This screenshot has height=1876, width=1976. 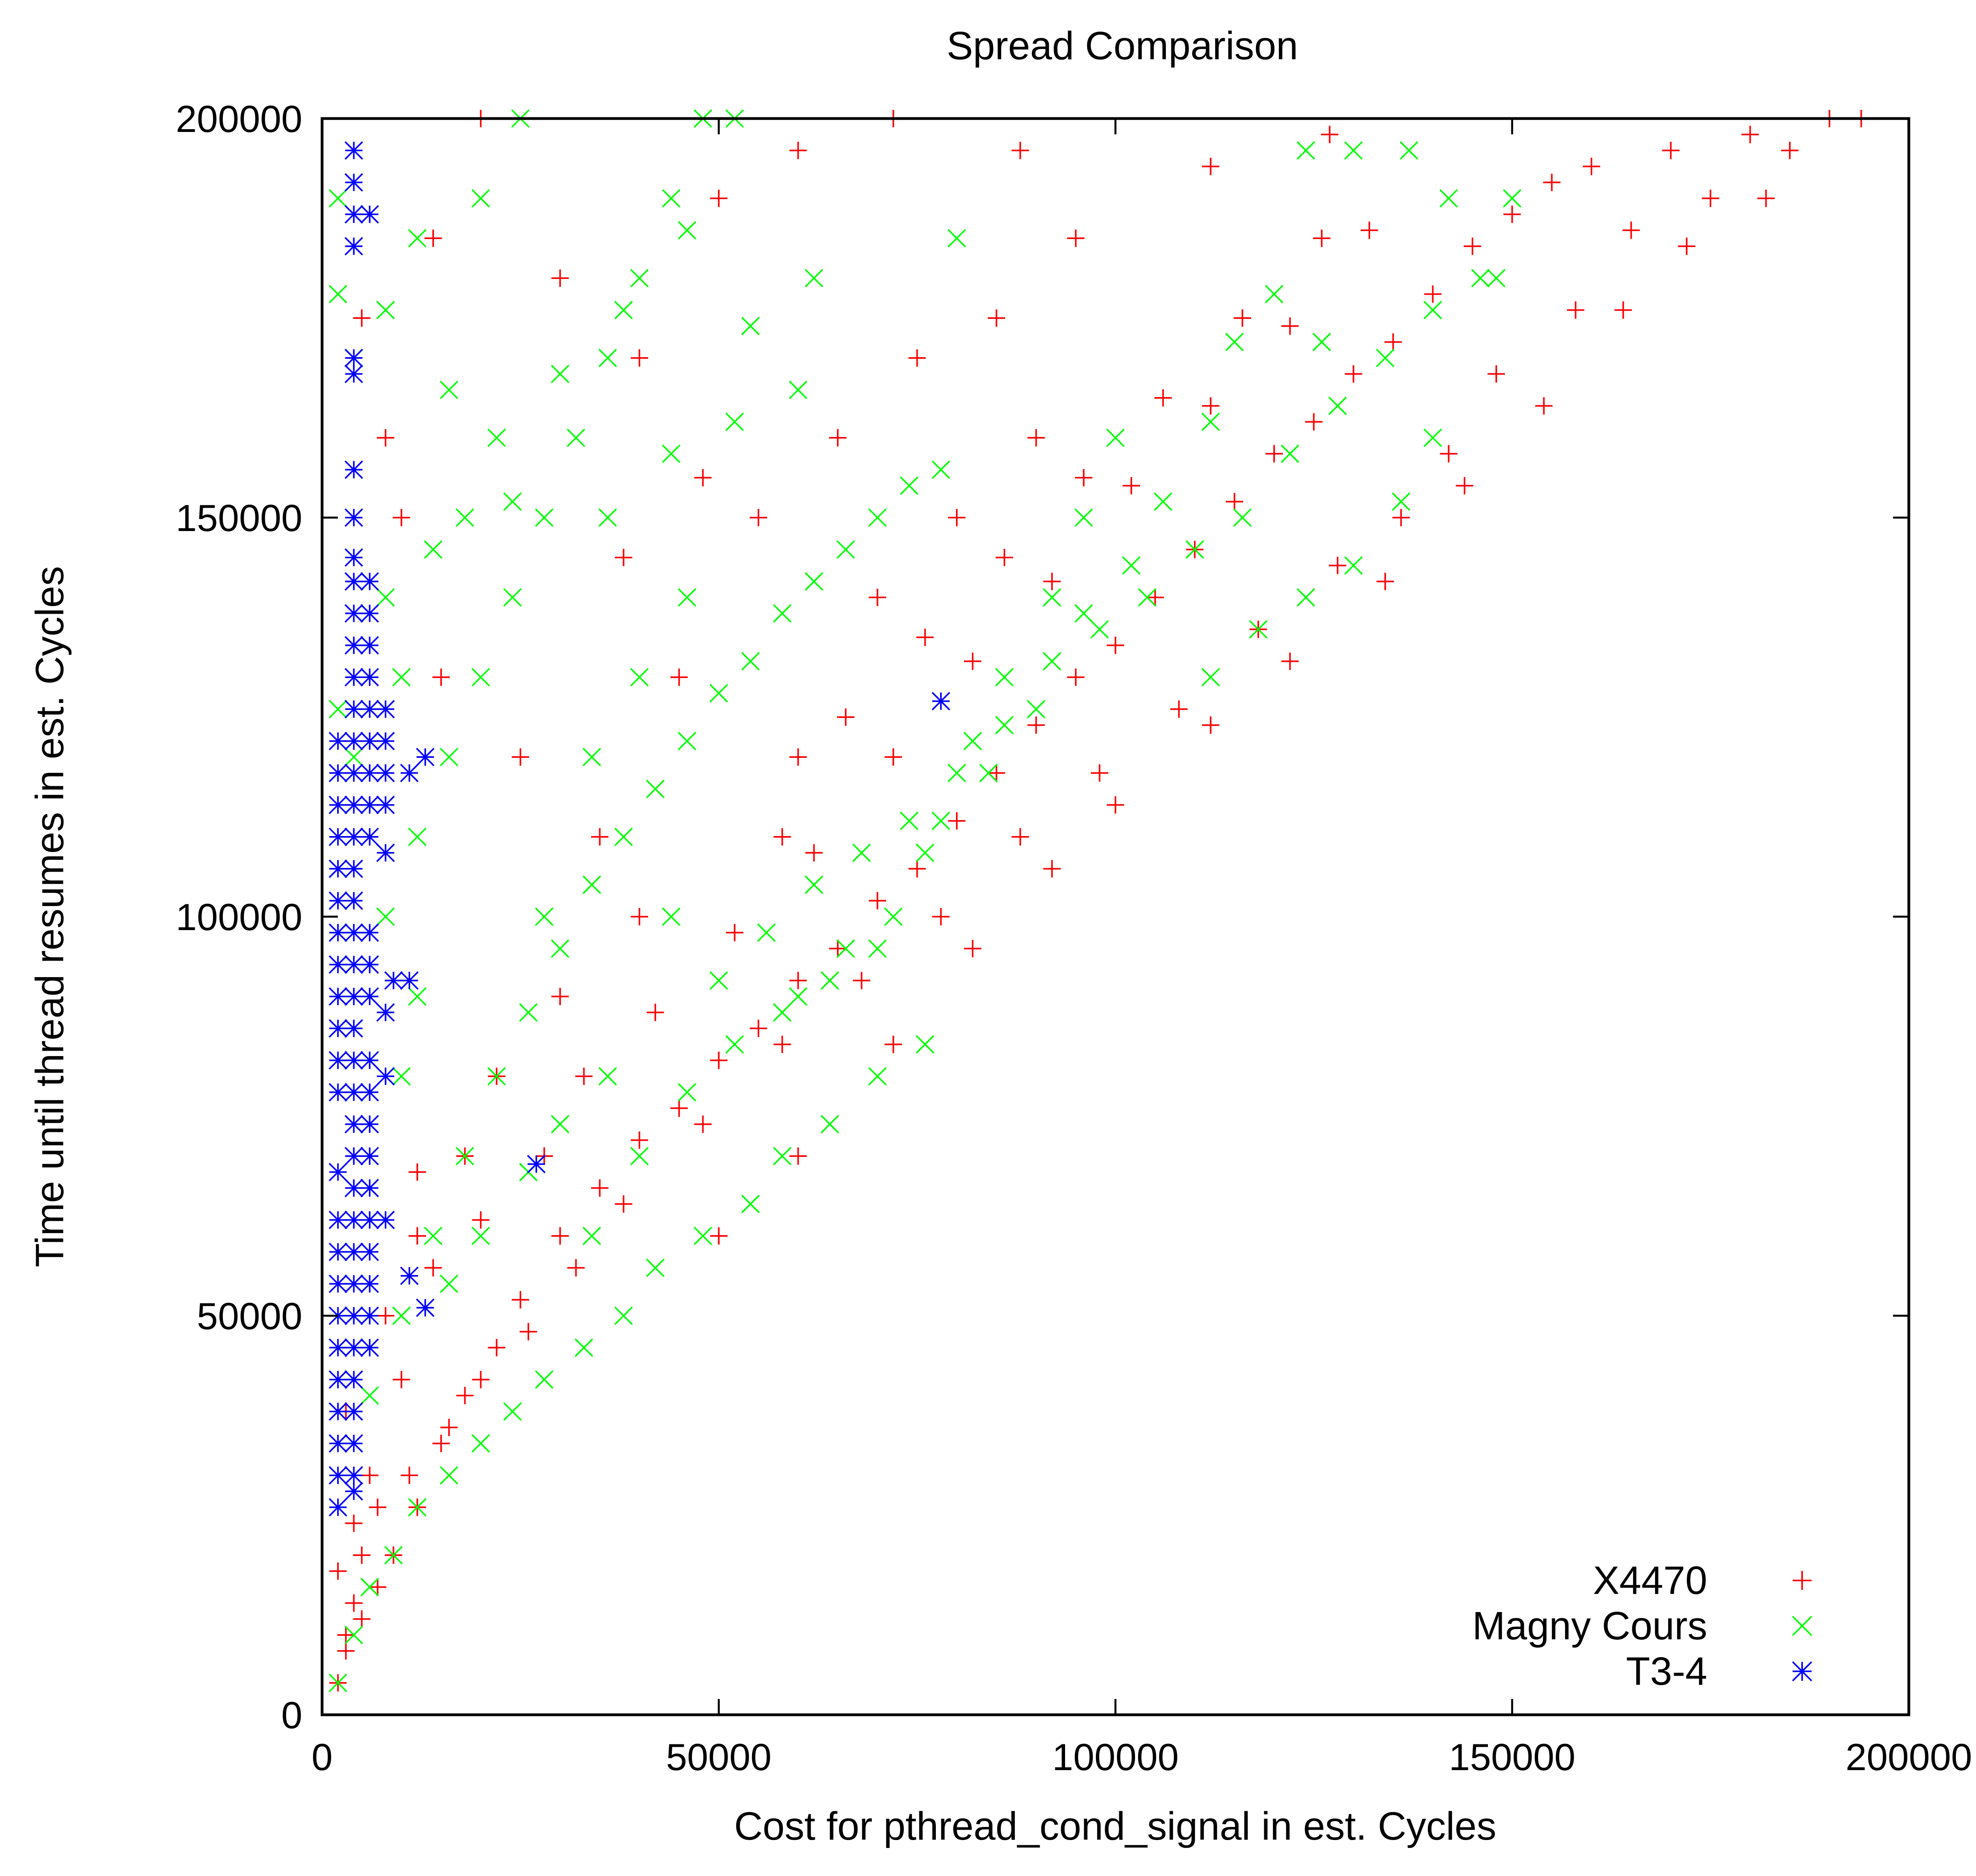 What do you see at coordinates (239, 119) in the screenshot?
I see `y-tick-label: 200000` at bounding box center [239, 119].